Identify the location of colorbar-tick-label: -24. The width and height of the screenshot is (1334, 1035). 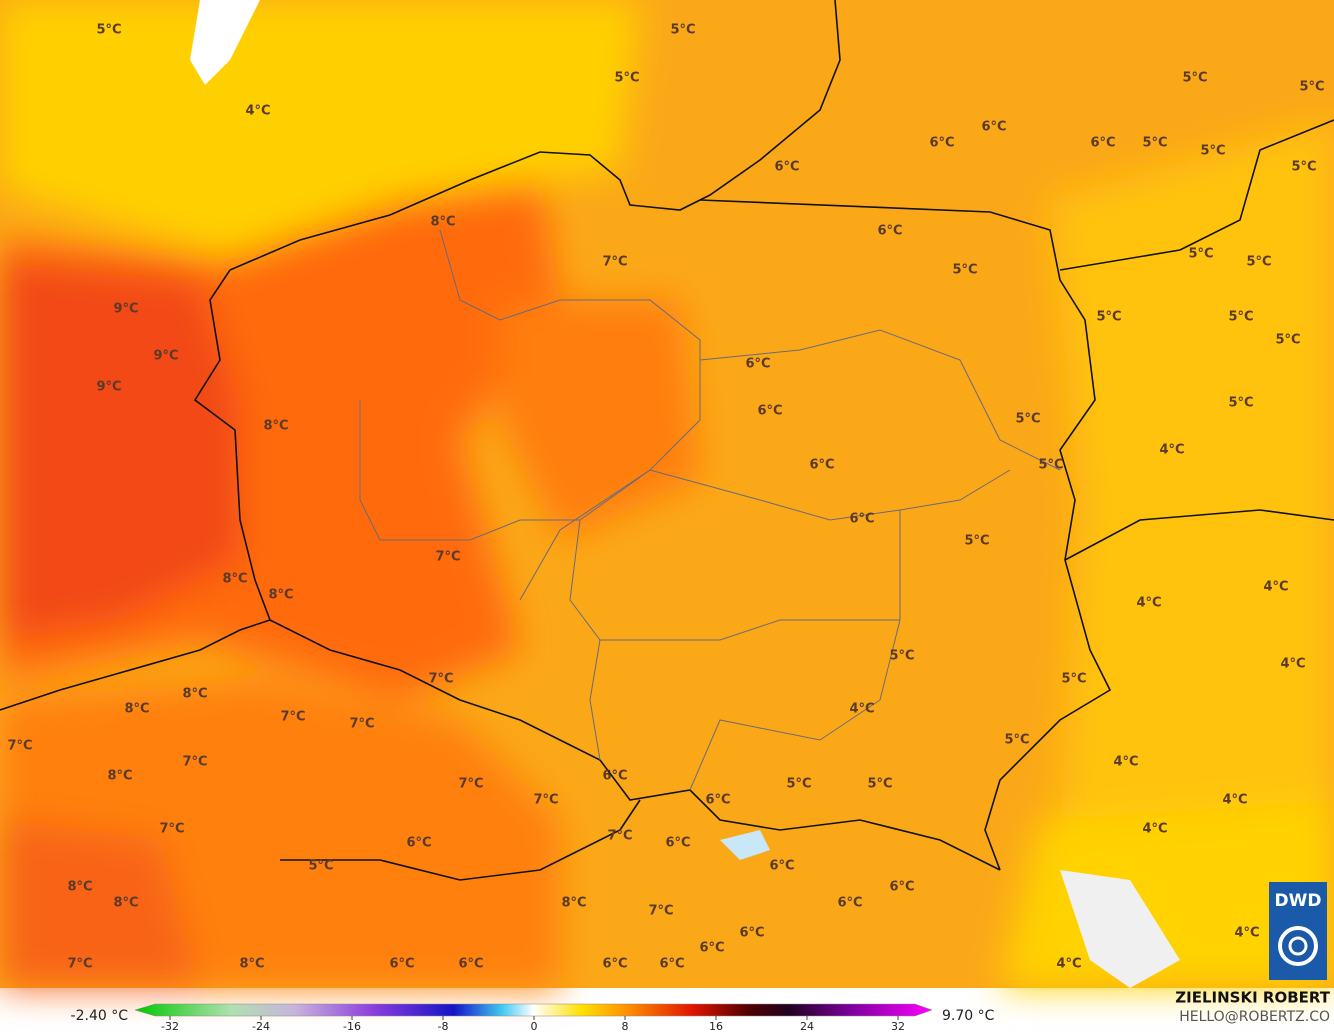
(261, 1026).